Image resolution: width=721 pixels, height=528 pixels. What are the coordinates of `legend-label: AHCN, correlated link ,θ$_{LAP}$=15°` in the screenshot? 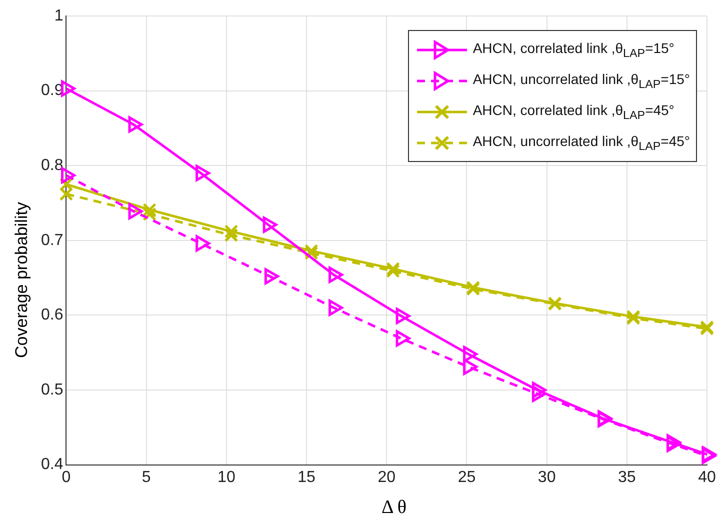 It's located at (573, 50).